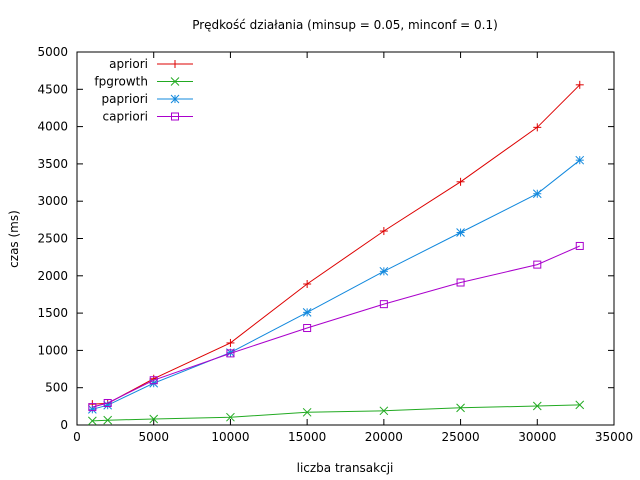 The image size is (640, 480). What do you see at coordinates (345, 468) in the screenshot?
I see `x-axis-label: liczba transakcji` at bounding box center [345, 468].